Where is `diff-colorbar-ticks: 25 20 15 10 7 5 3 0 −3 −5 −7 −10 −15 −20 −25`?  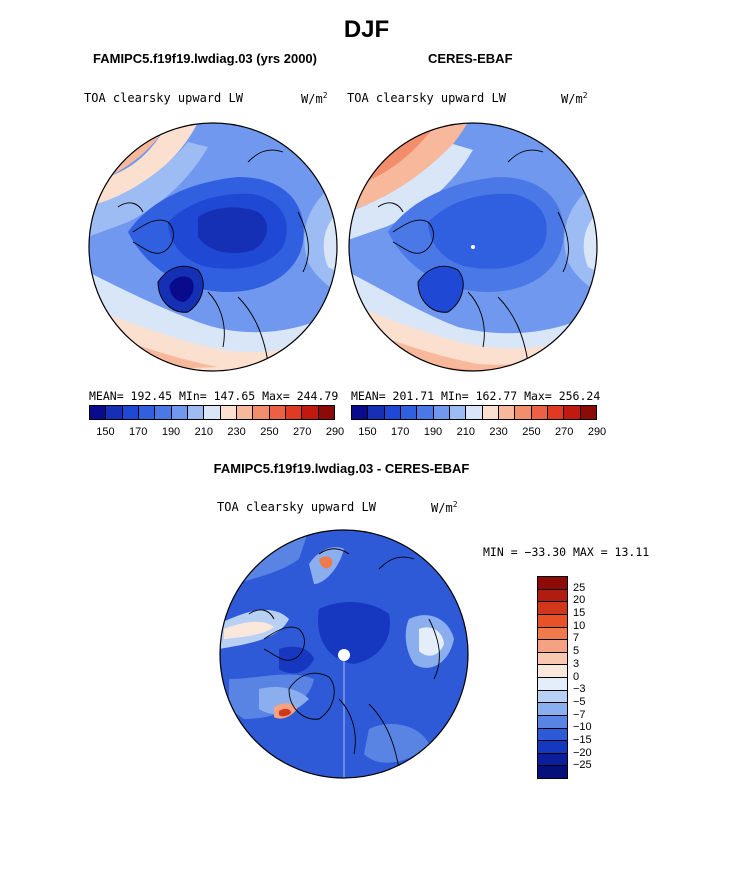
diff-colorbar-ticks: 25 20 15 10 7 5 3 0 −3 −5 −7 −10 −15 −20 −25 is located at coordinates (593, 677).